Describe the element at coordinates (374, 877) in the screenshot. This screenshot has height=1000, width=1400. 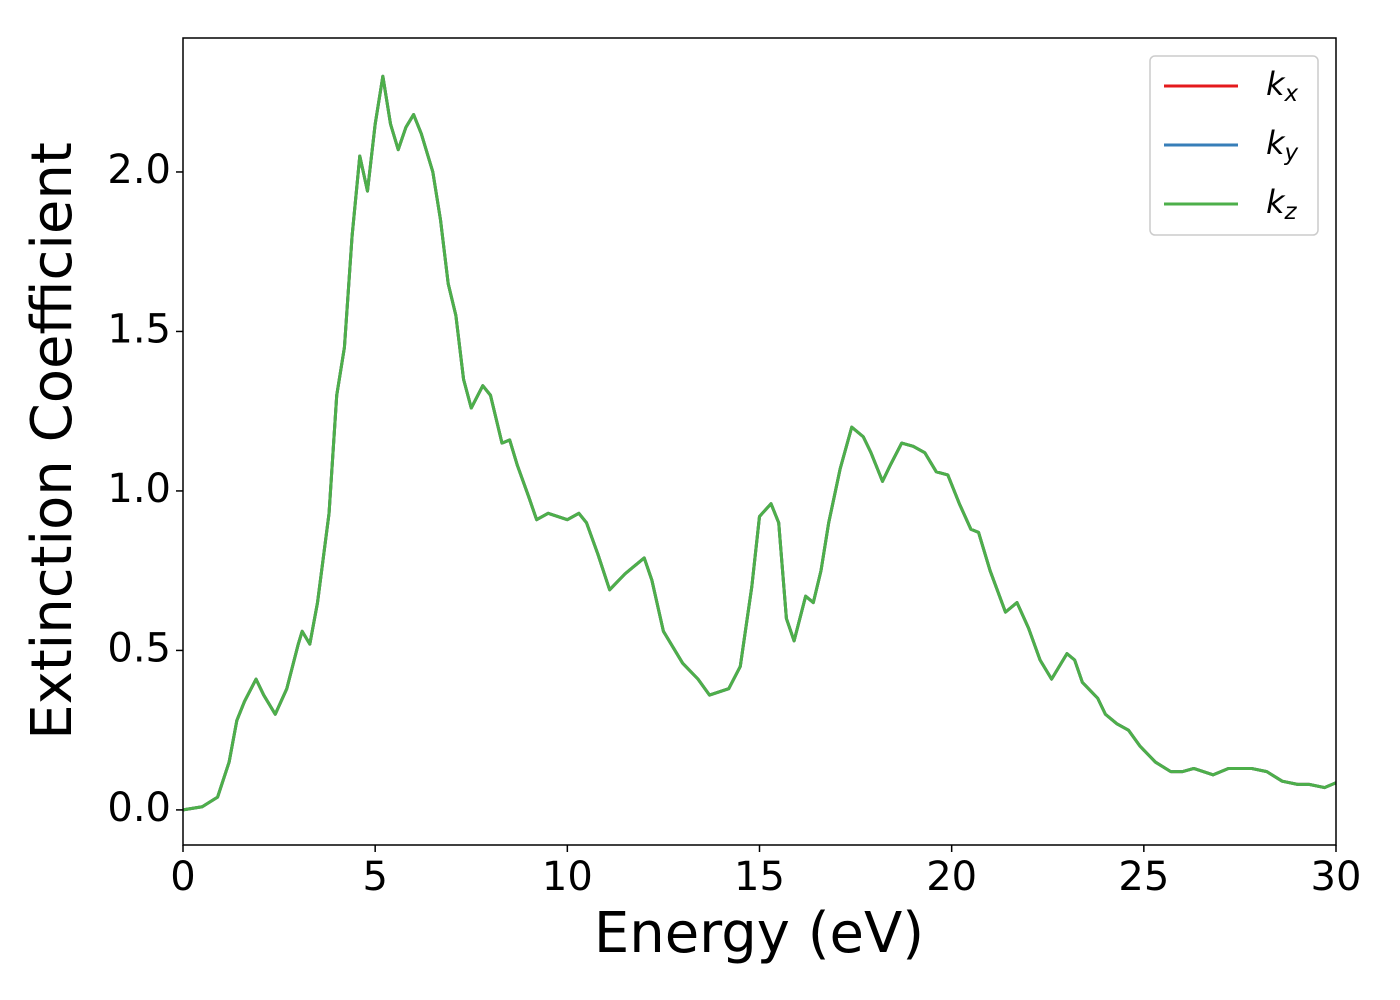
I see `x-tick-label: 5` at that location.